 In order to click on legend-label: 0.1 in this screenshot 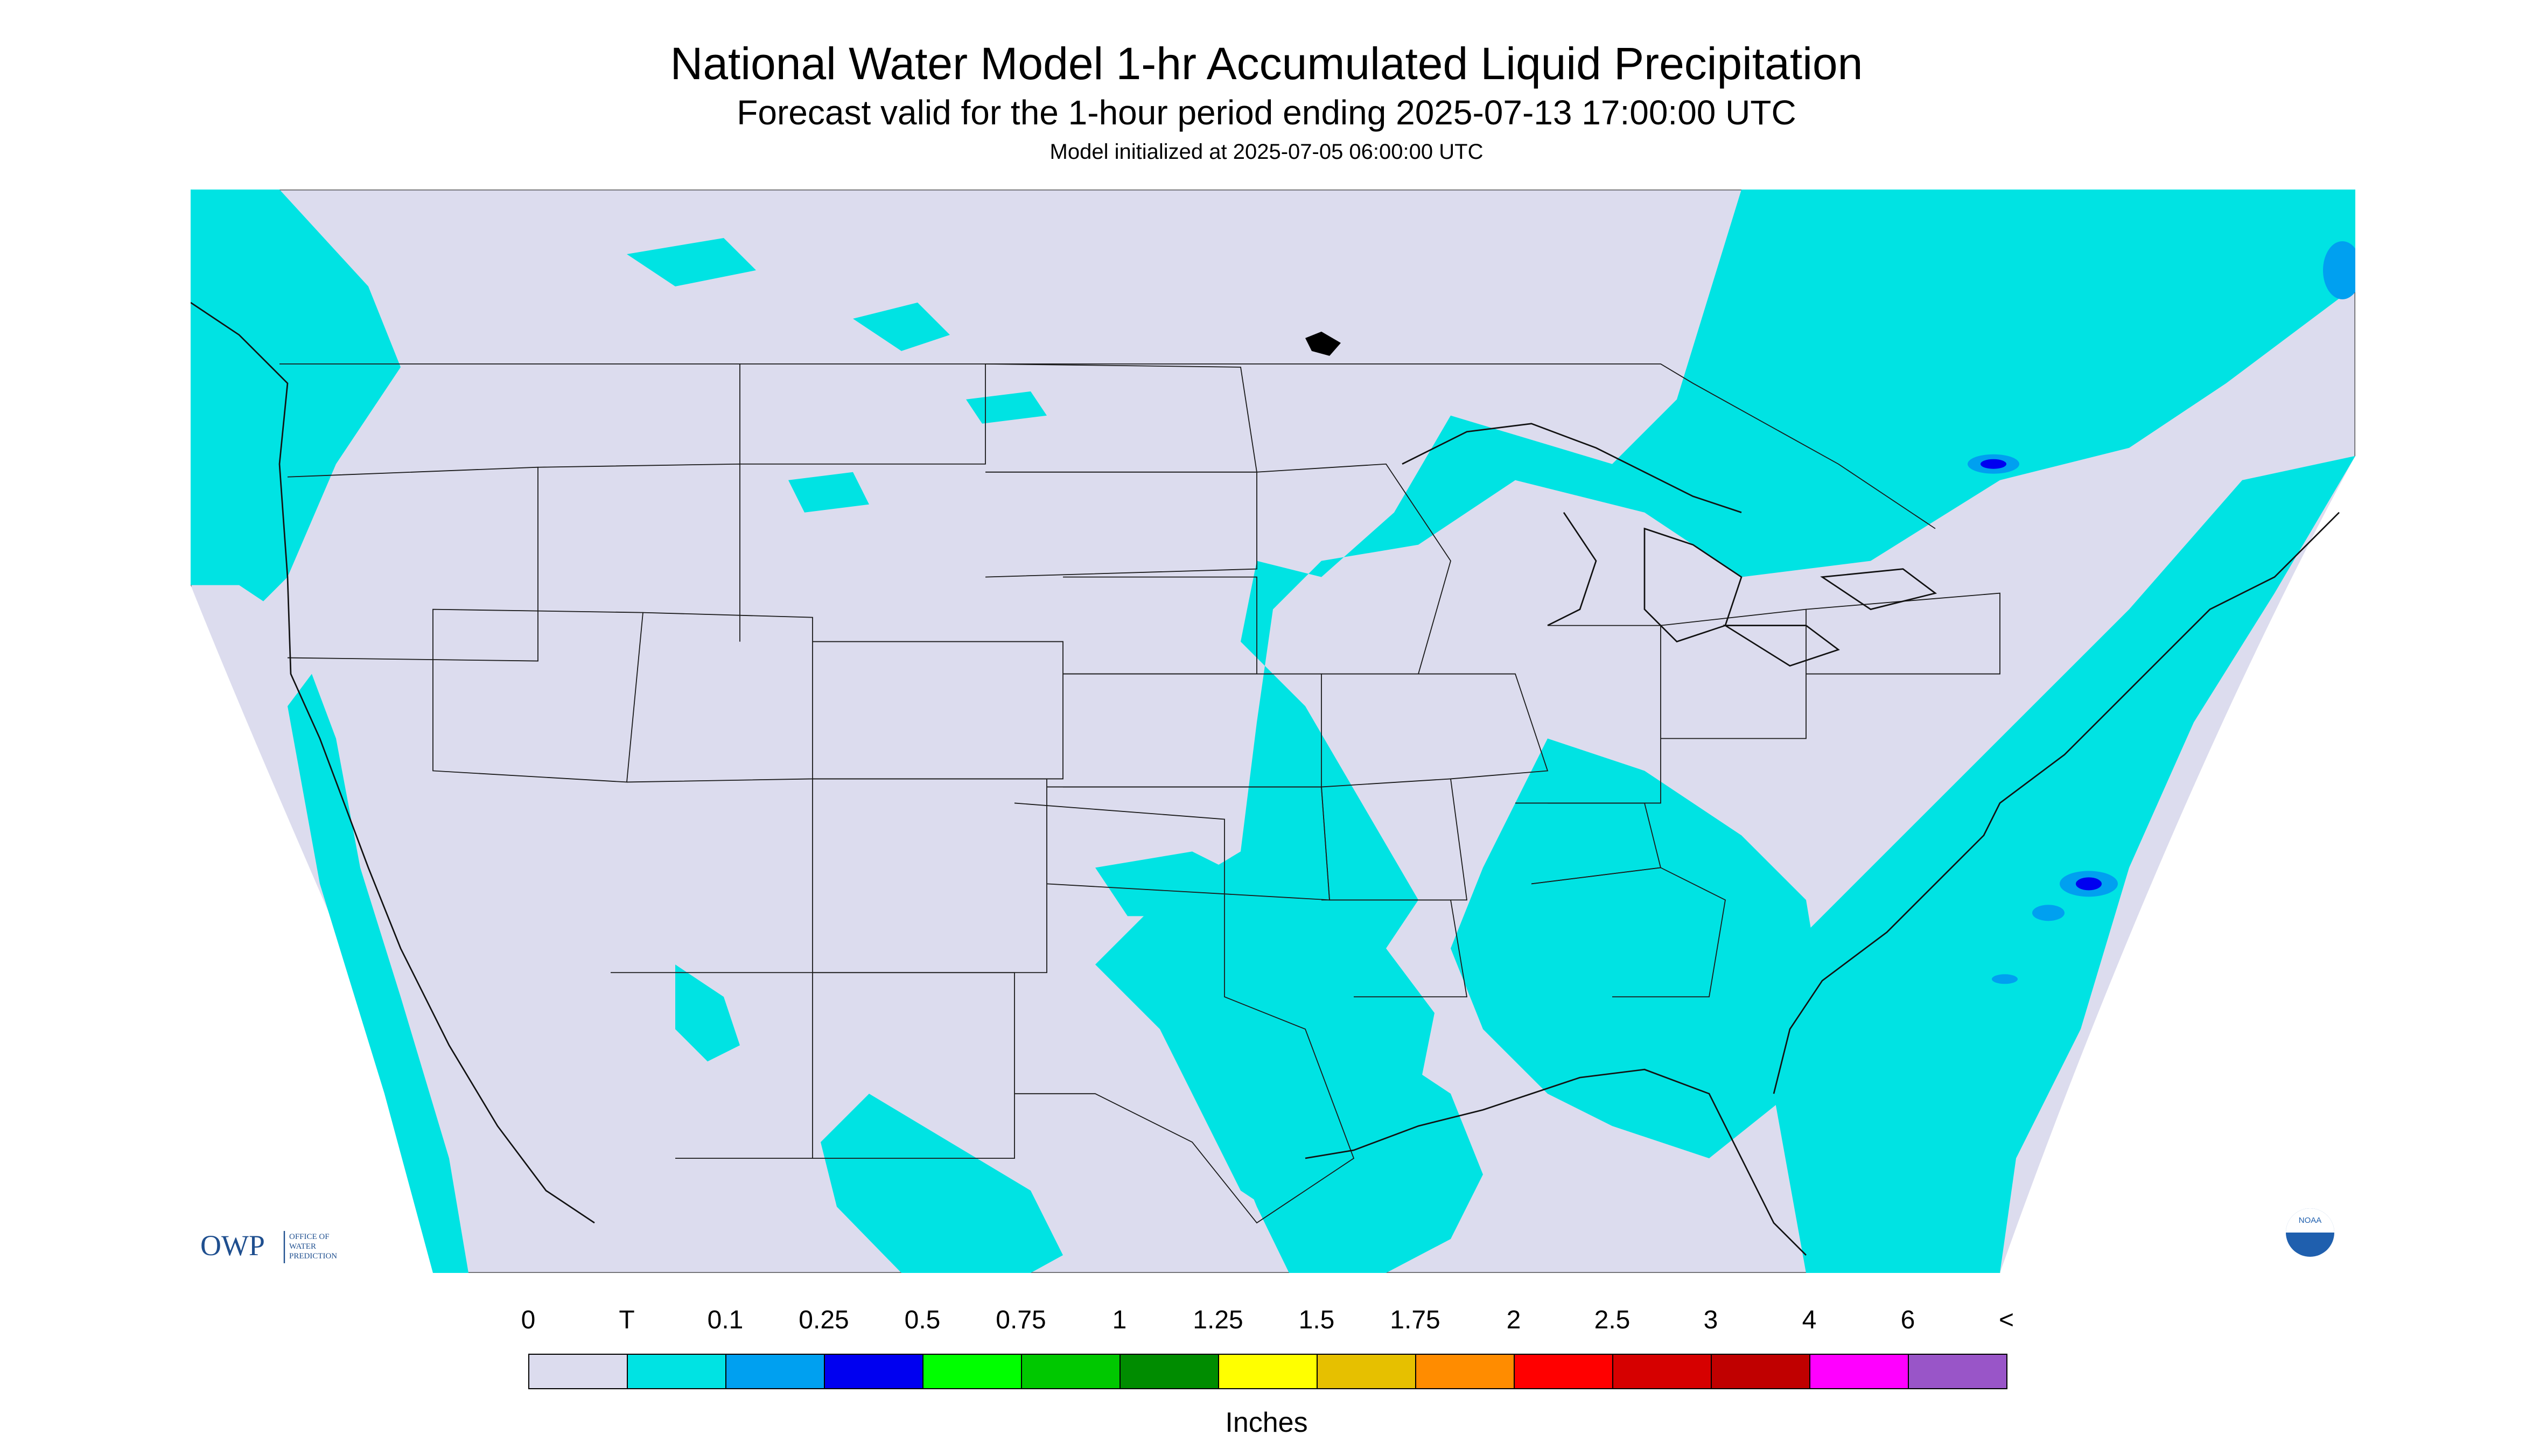, I will do `click(725, 1320)`.